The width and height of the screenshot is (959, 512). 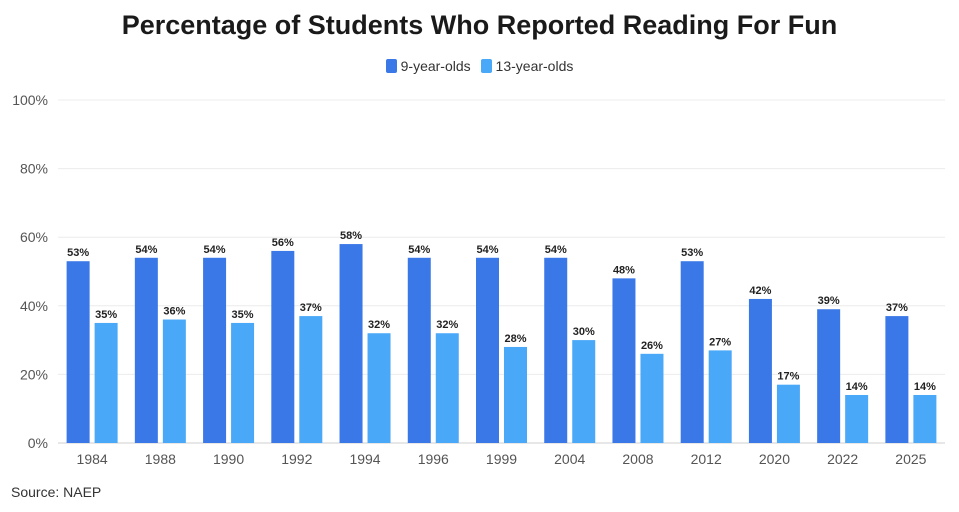 What do you see at coordinates (569, 459) in the screenshot?
I see `x-tick-label: 2004` at bounding box center [569, 459].